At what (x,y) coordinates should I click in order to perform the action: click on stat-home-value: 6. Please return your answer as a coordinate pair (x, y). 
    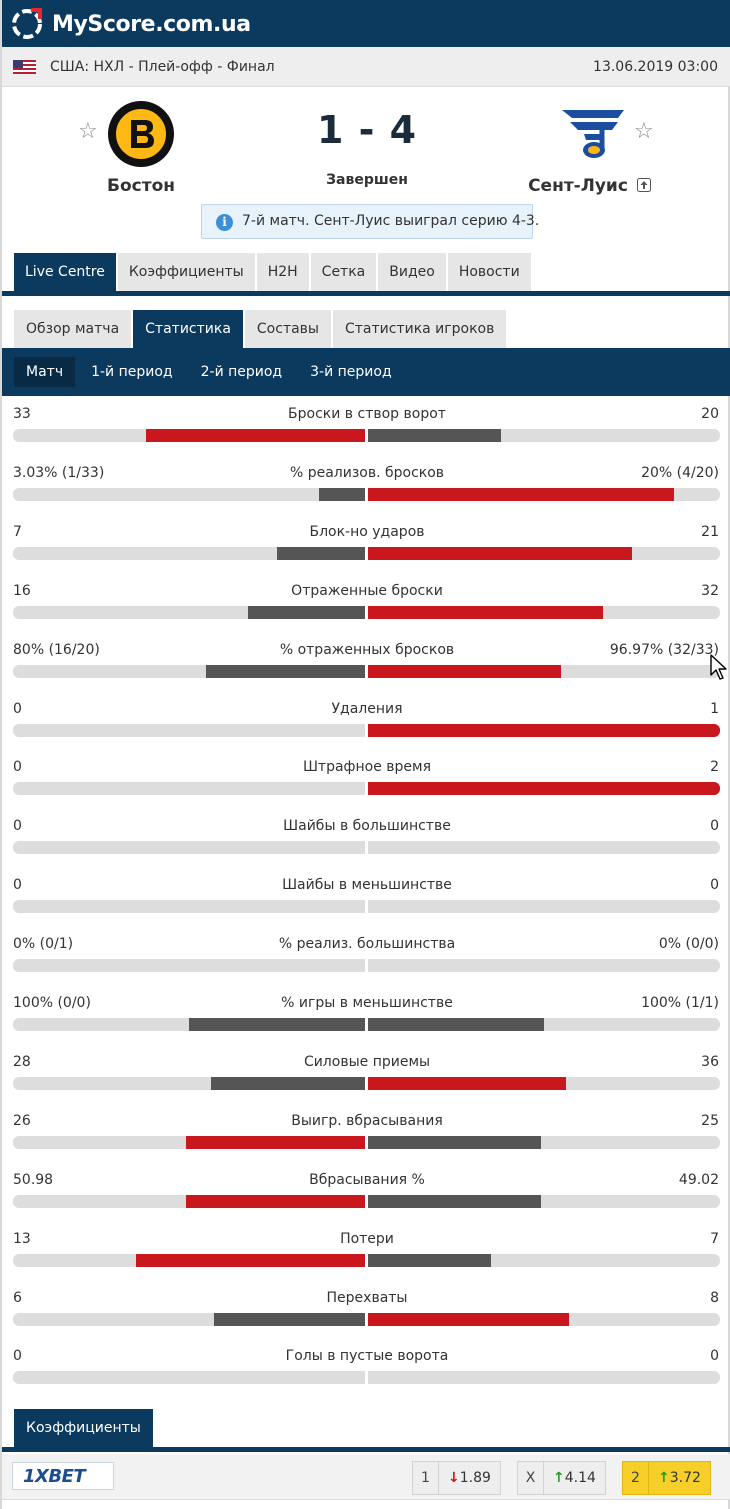
    Looking at the image, I should click on (17, 1297).